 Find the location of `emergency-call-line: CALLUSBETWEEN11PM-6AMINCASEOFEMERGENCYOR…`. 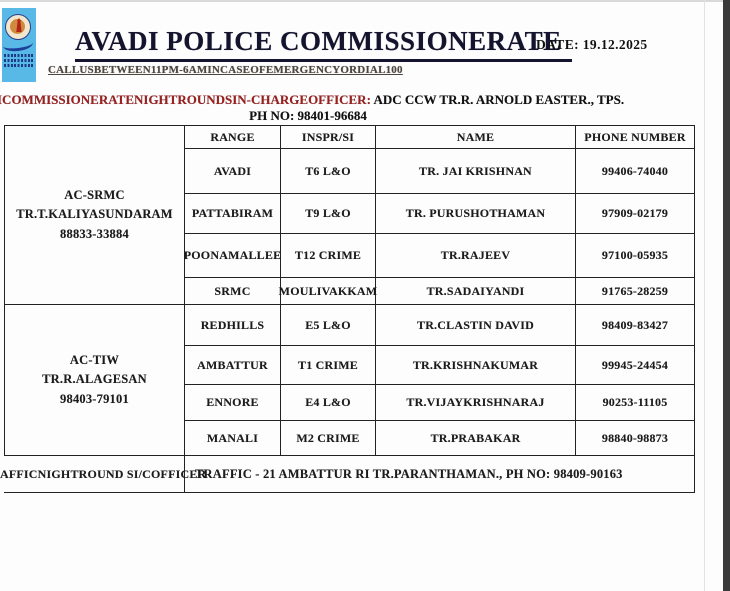

emergency-call-line: CALLUSBETWEEN11PM-6AMINCASEOFEMERGENCYOR… is located at coordinates (225, 70).